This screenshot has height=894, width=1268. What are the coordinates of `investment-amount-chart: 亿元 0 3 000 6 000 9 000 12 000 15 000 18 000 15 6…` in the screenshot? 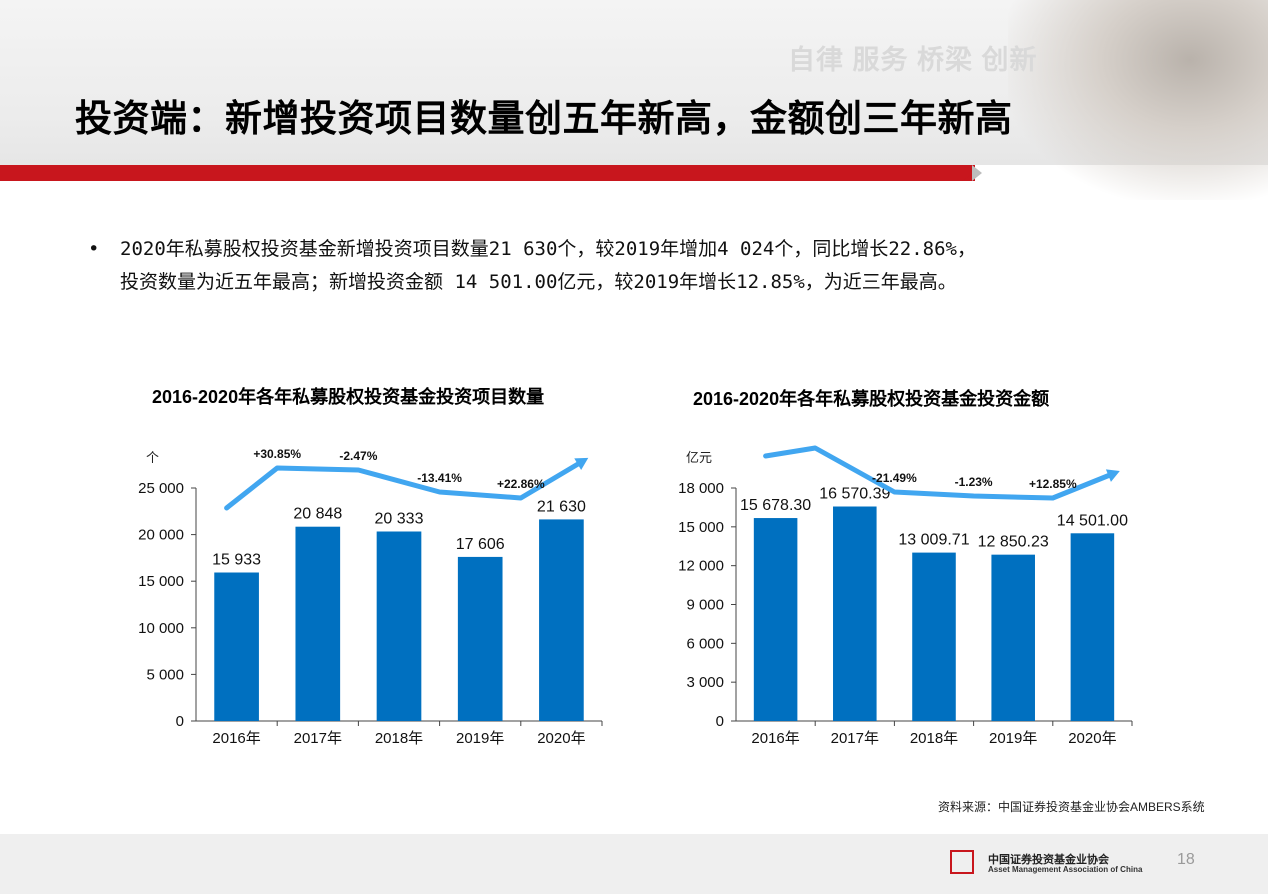 It's located at (905, 593).